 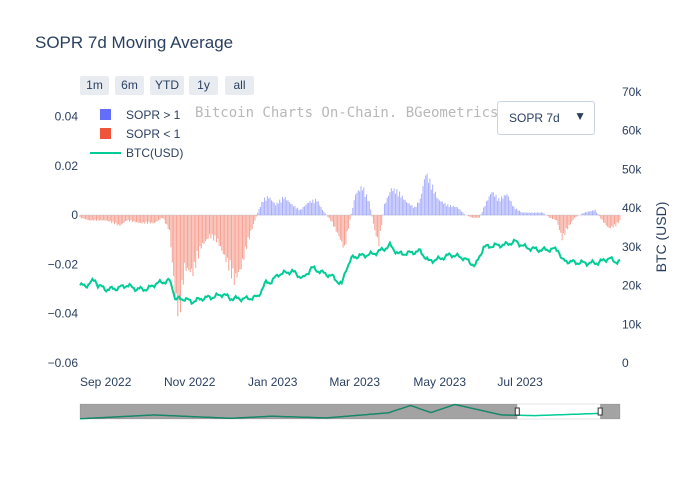 What do you see at coordinates (661, 237) in the screenshot?
I see `y-right-axis-title: BTC (USD)` at bounding box center [661, 237].